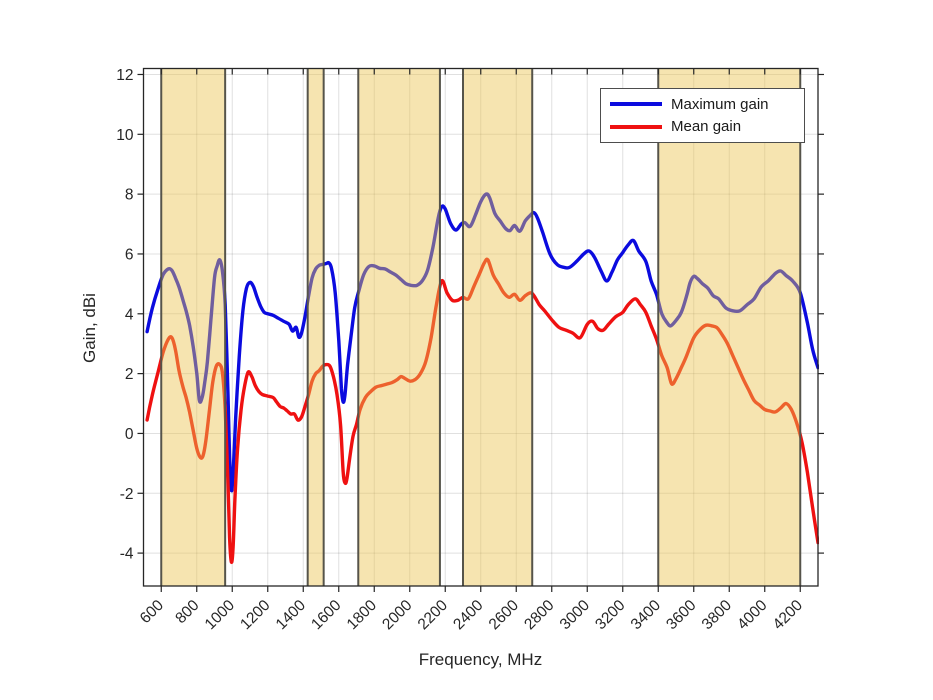  What do you see at coordinates (720, 104) in the screenshot?
I see `legend-label-maximum-gain: Maximum gain` at bounding box center [720, 104].